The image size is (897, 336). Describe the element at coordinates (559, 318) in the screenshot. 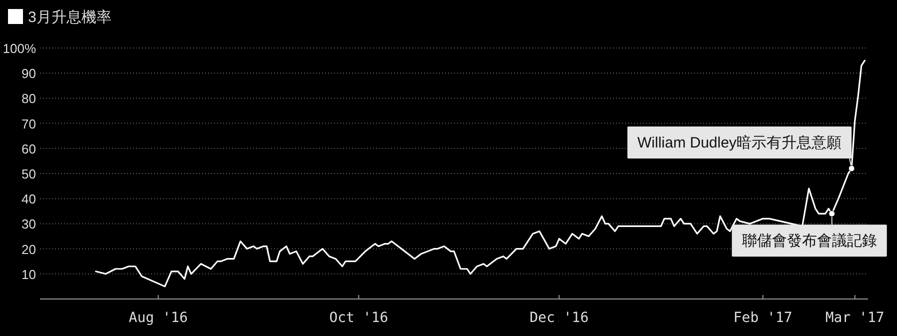

I see `x-tick-label: Dec '16` at that location.